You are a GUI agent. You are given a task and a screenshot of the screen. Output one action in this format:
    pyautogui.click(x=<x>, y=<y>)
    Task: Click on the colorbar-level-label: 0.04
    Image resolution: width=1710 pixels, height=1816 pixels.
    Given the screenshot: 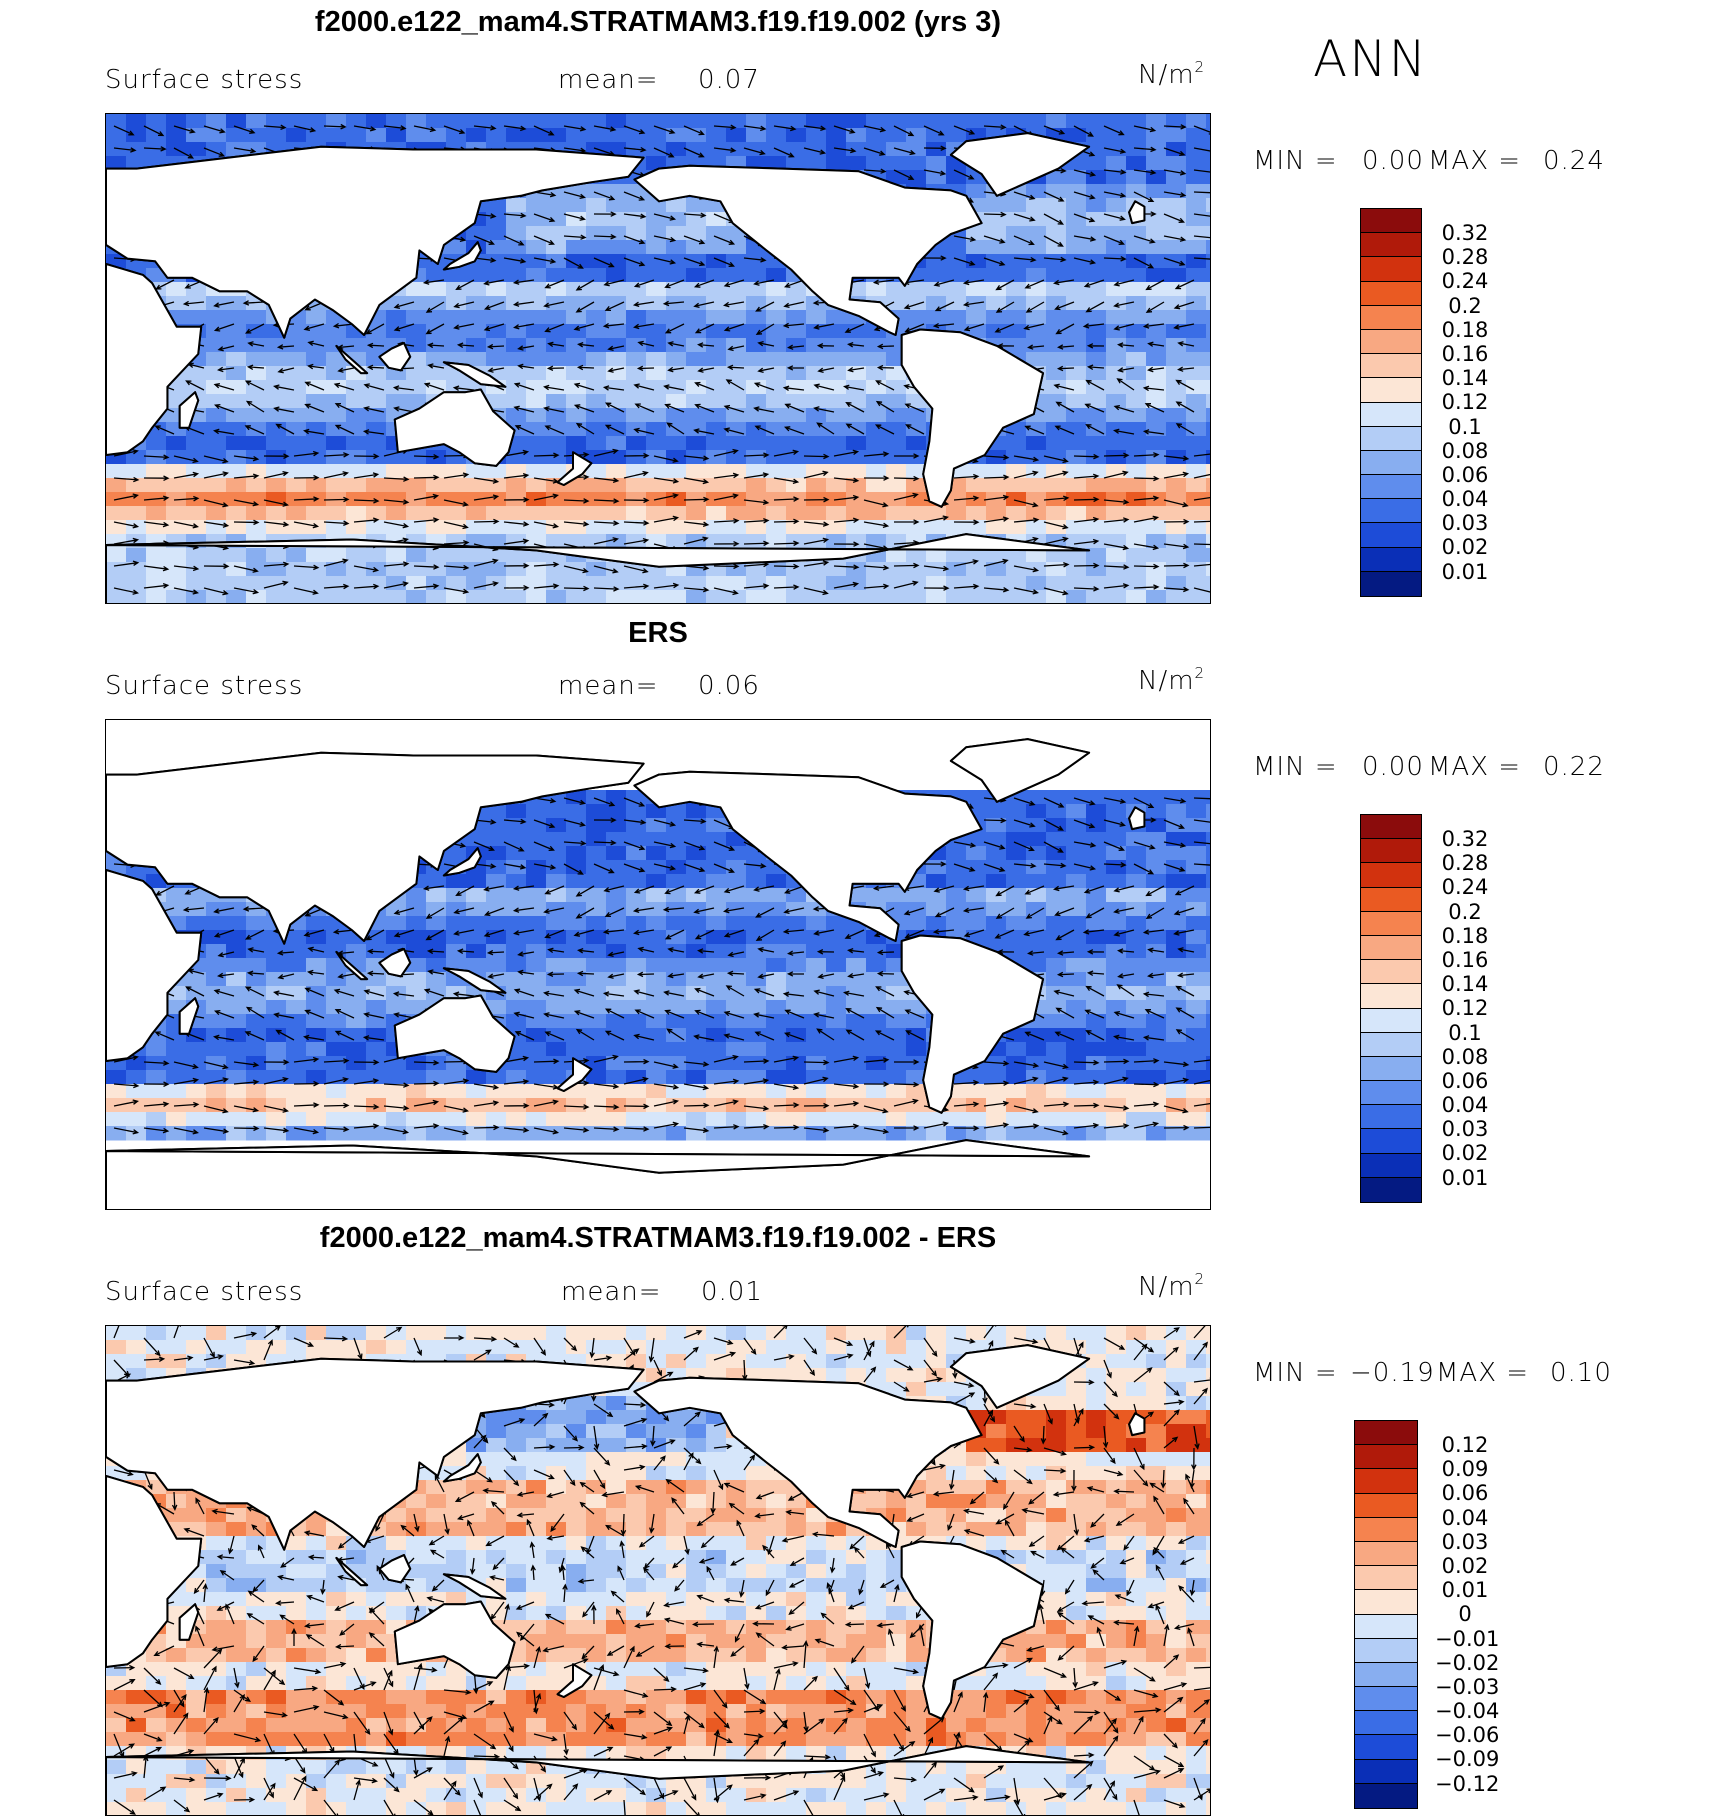 What is the action you would take?
    pyautogui.click(x=1465, y=499)
    